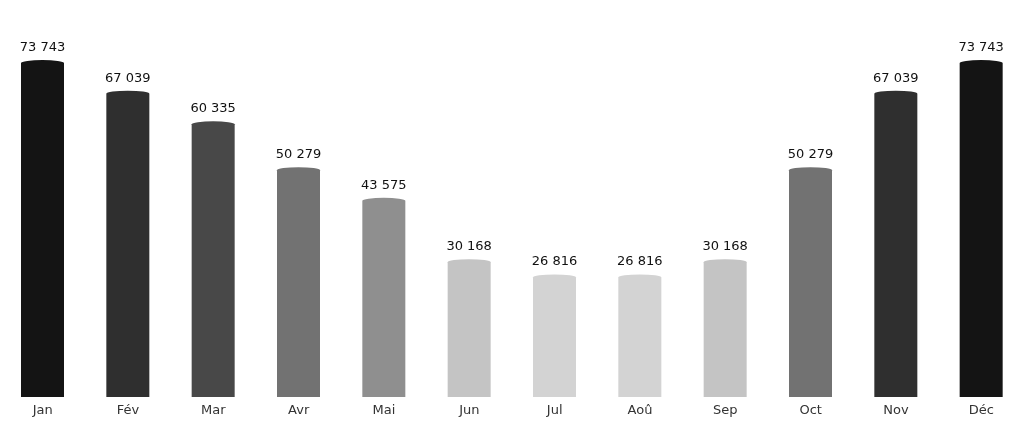 This screenshot has width=1024, height=422. What do you see at coordinates (981, 410) in the screenshot?
I see `x-tick-label: Déc` at bounding box center [981, 410].